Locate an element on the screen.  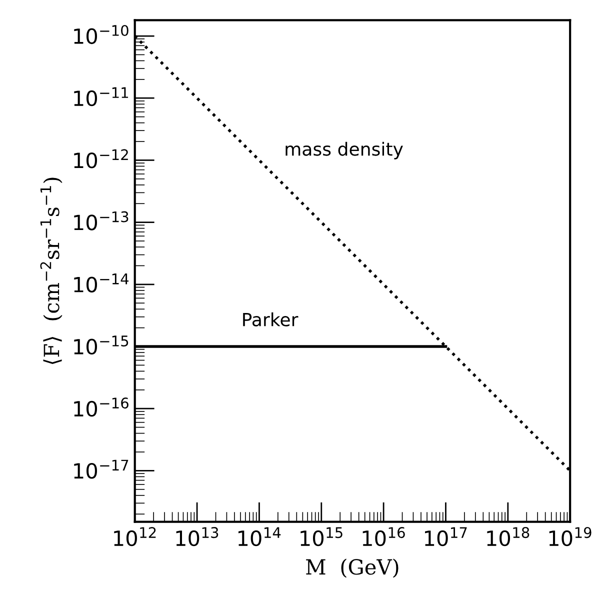
series-label: mass density is located at coordinates (344, 151).